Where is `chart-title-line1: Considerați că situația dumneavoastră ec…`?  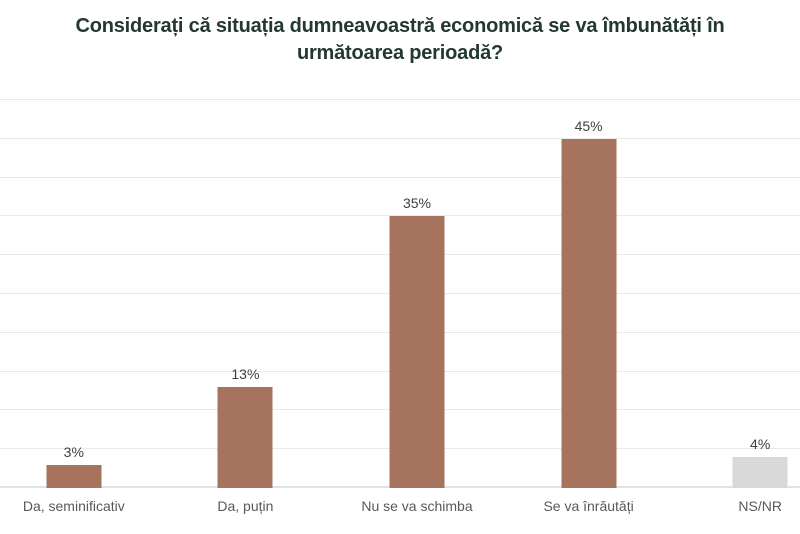
chart-title-line1: Considerați că situația dumneavoastră ec… is located at coordinates (400, 26).